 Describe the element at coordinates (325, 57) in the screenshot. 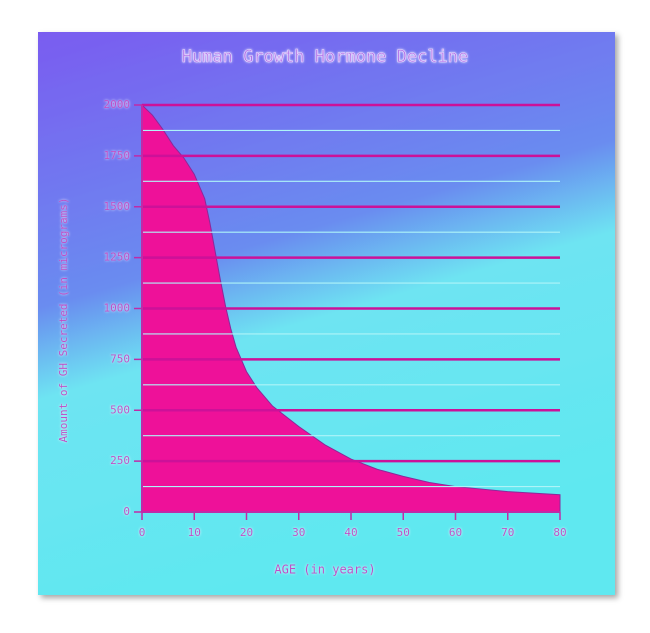

I see `chart-title: Human Growth Hormone Decline` at that location.